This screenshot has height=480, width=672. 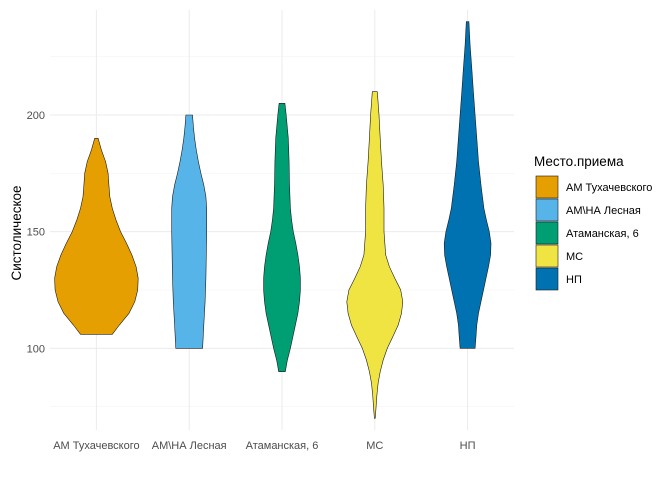 What do you see at coordinates (36, 116) in the screenshot?
I see `y-tick-label: 200` at bounding box center [36, 116].